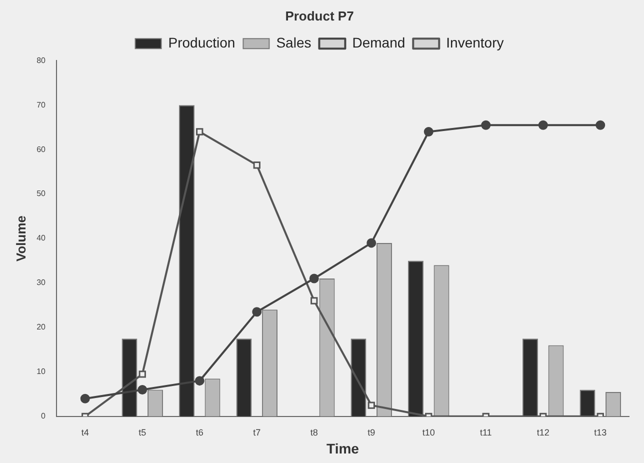  What do you see at coordinates (142, 432) in the screenshot?
I see `x-tick-label: t5` at bounding box center [142, 432].